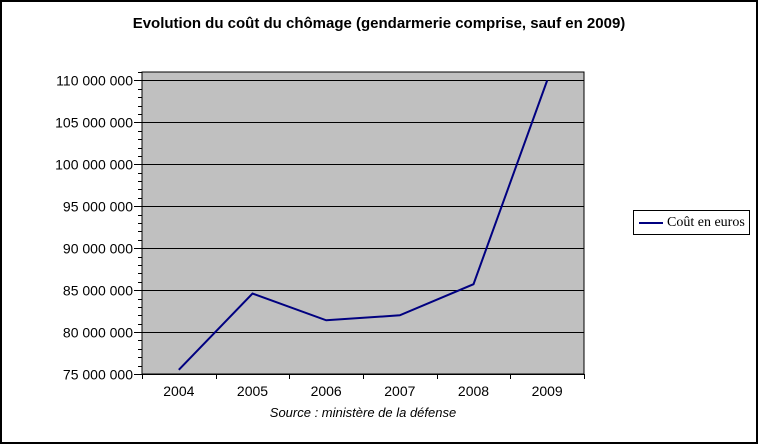 The image size is (758, 444). I want to click on y-axis-label: 105 000 000, so click(94, 123).